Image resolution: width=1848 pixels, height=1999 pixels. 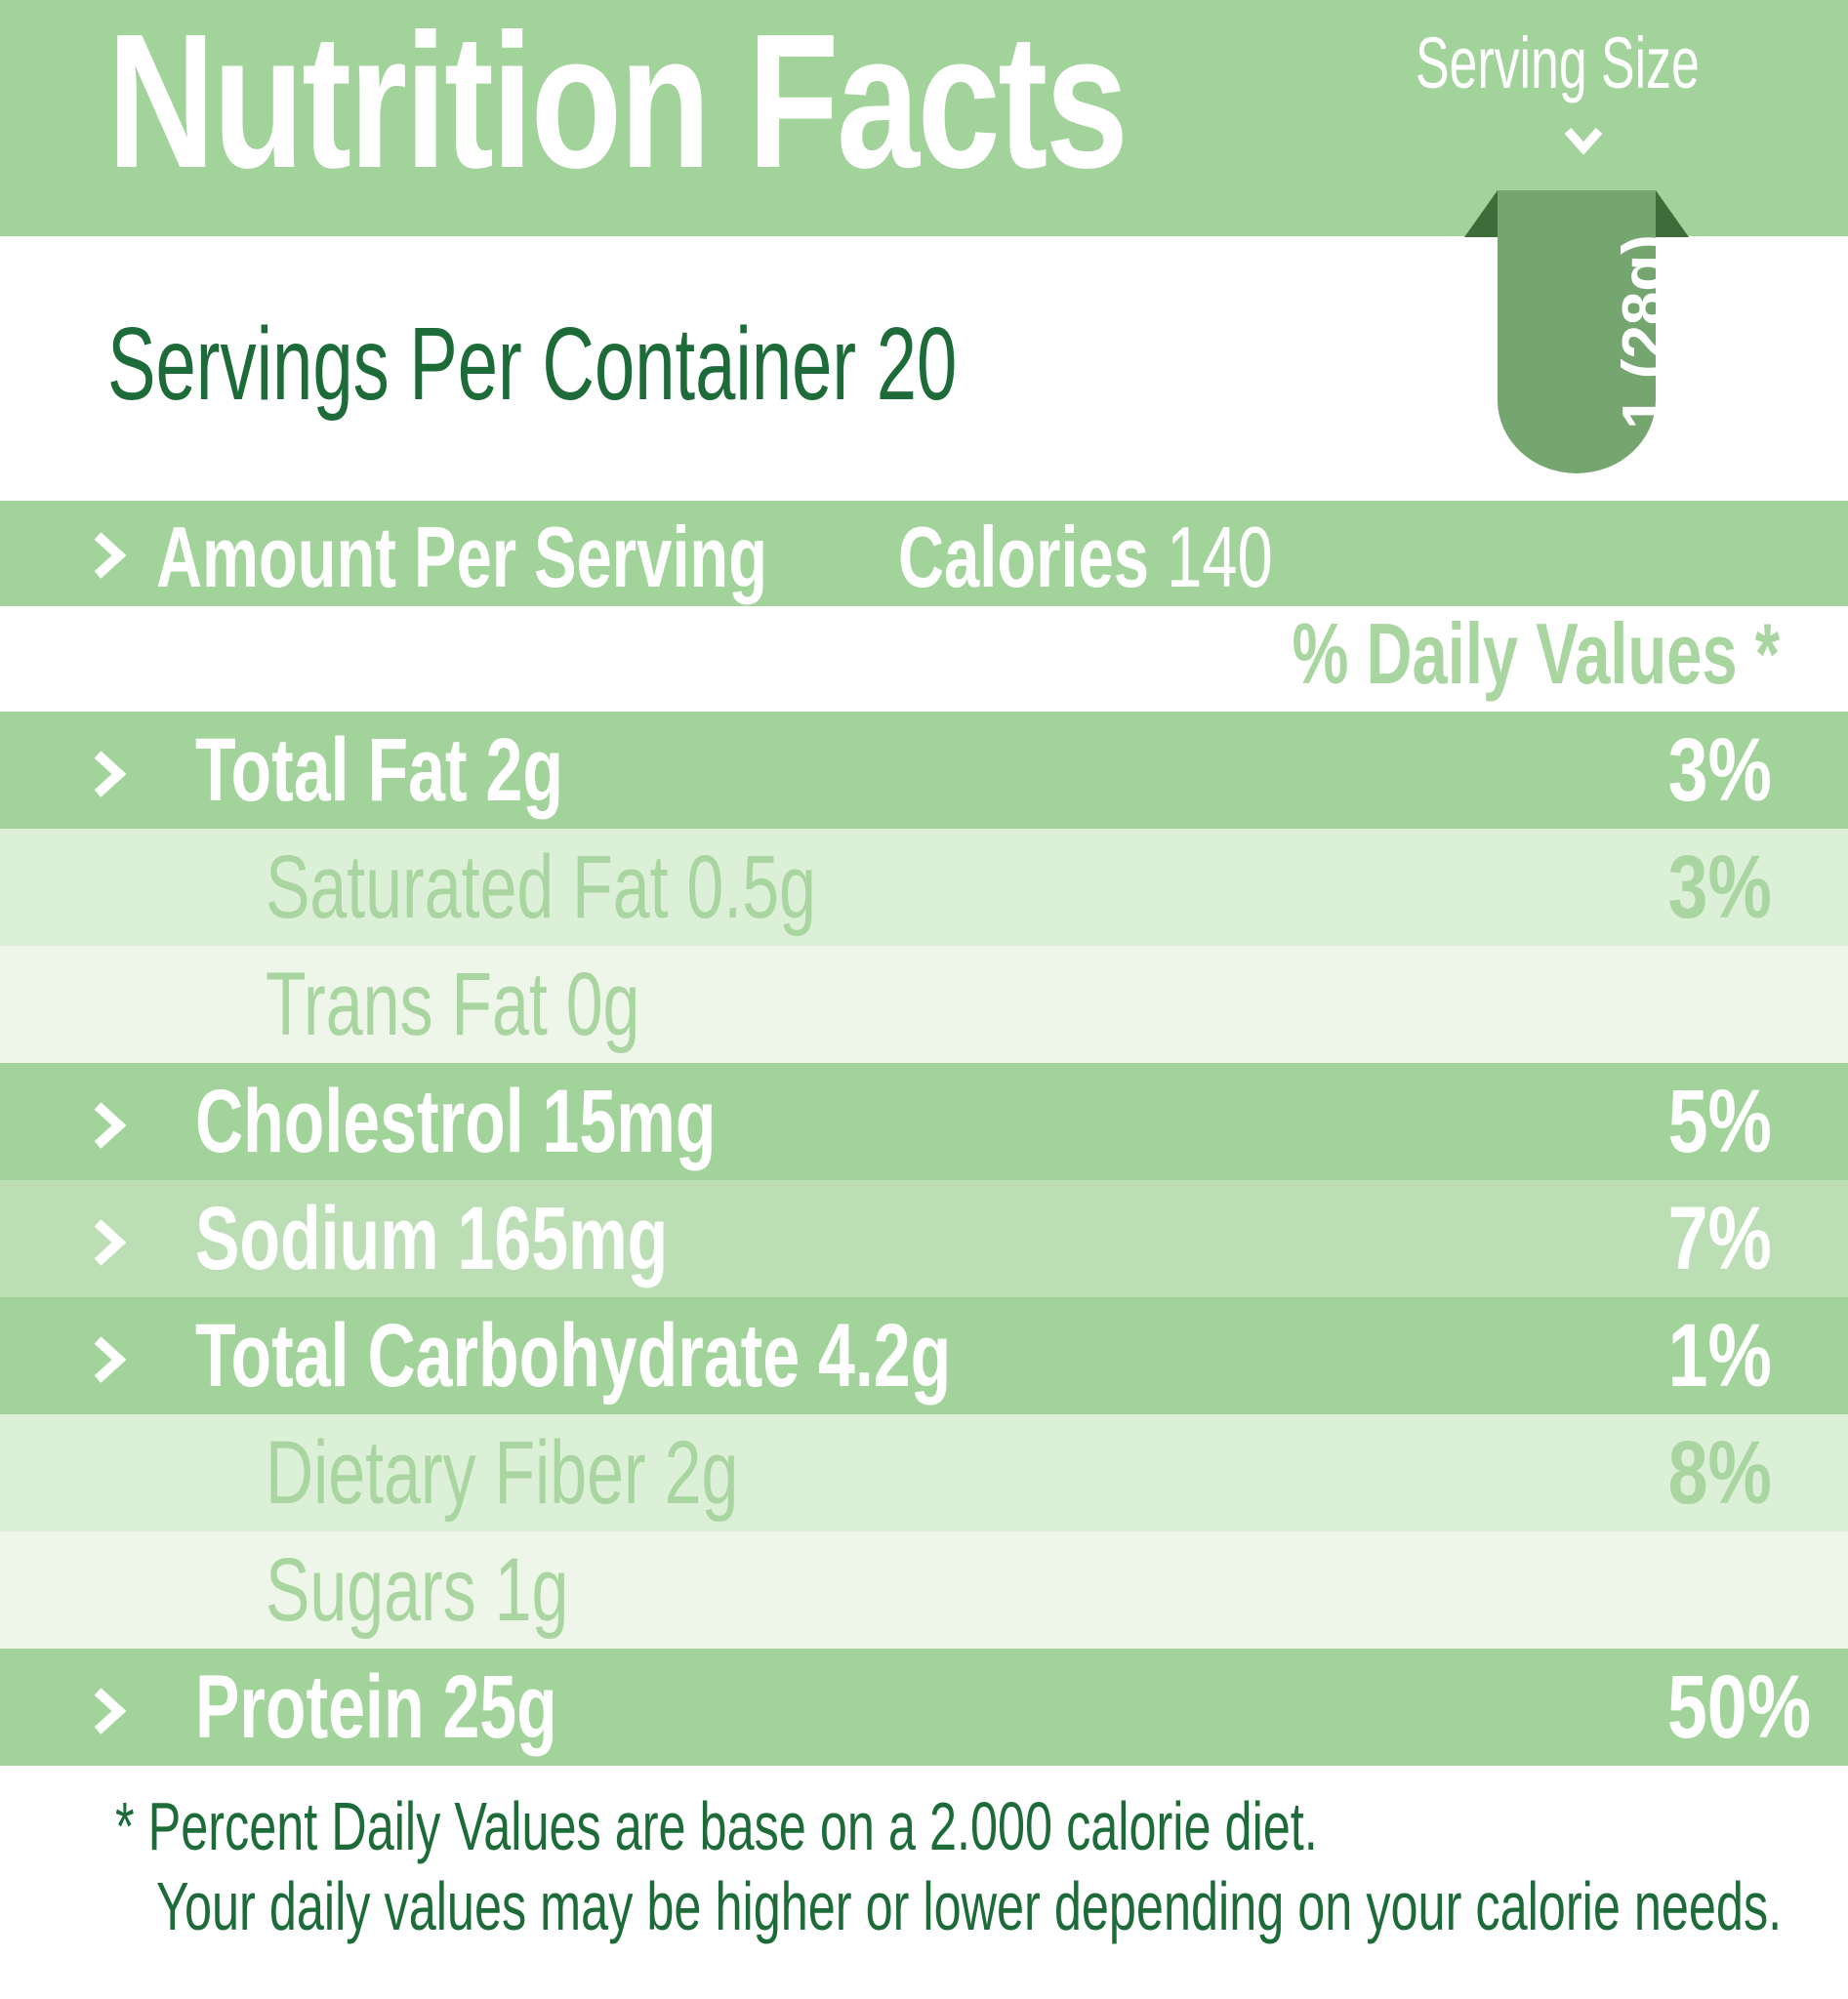 I want to click on nutrient-row-saturated-fat: Saturated Fat 0.5g 3%, so click(x=924, y=887).